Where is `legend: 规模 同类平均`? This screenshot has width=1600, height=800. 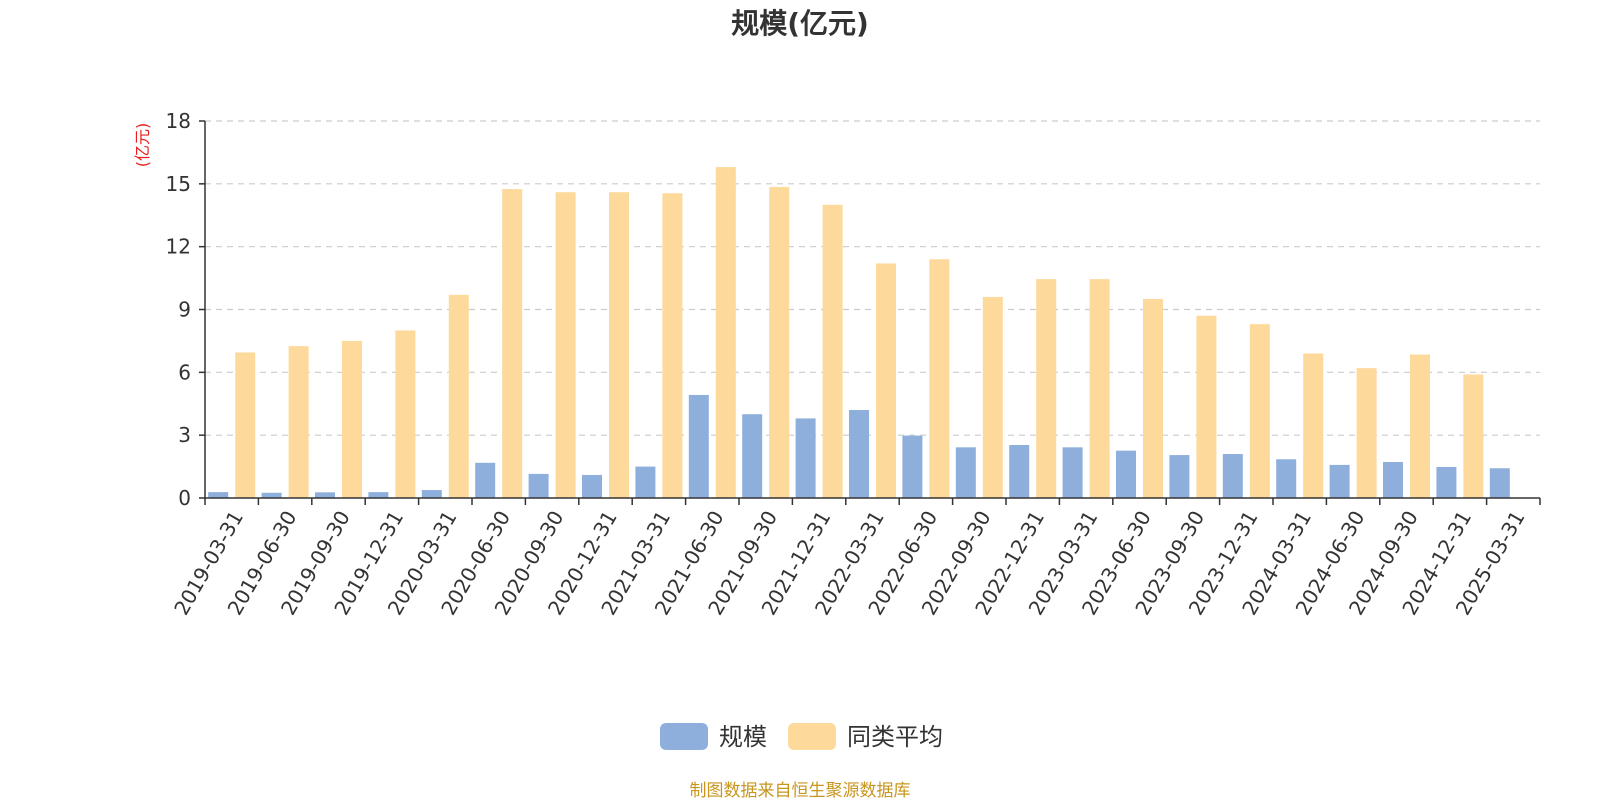 legend: 规模 同类平均 is located at coordinates (801, 737).